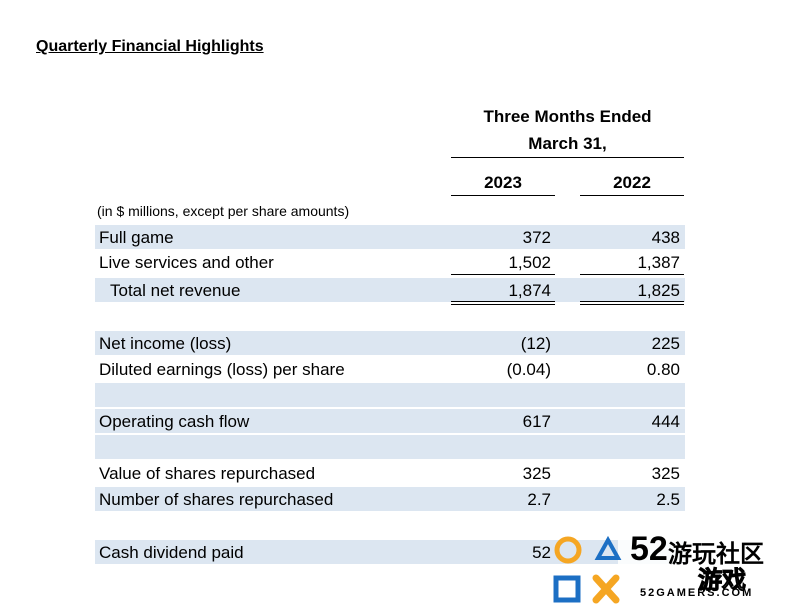 This screenshot has width=798, height=610. Describe the element at coordinates (390, 290) in the screenshot. I see `table-row-total-net-revenue: Total net revenue 1,874 1,825` at that location.